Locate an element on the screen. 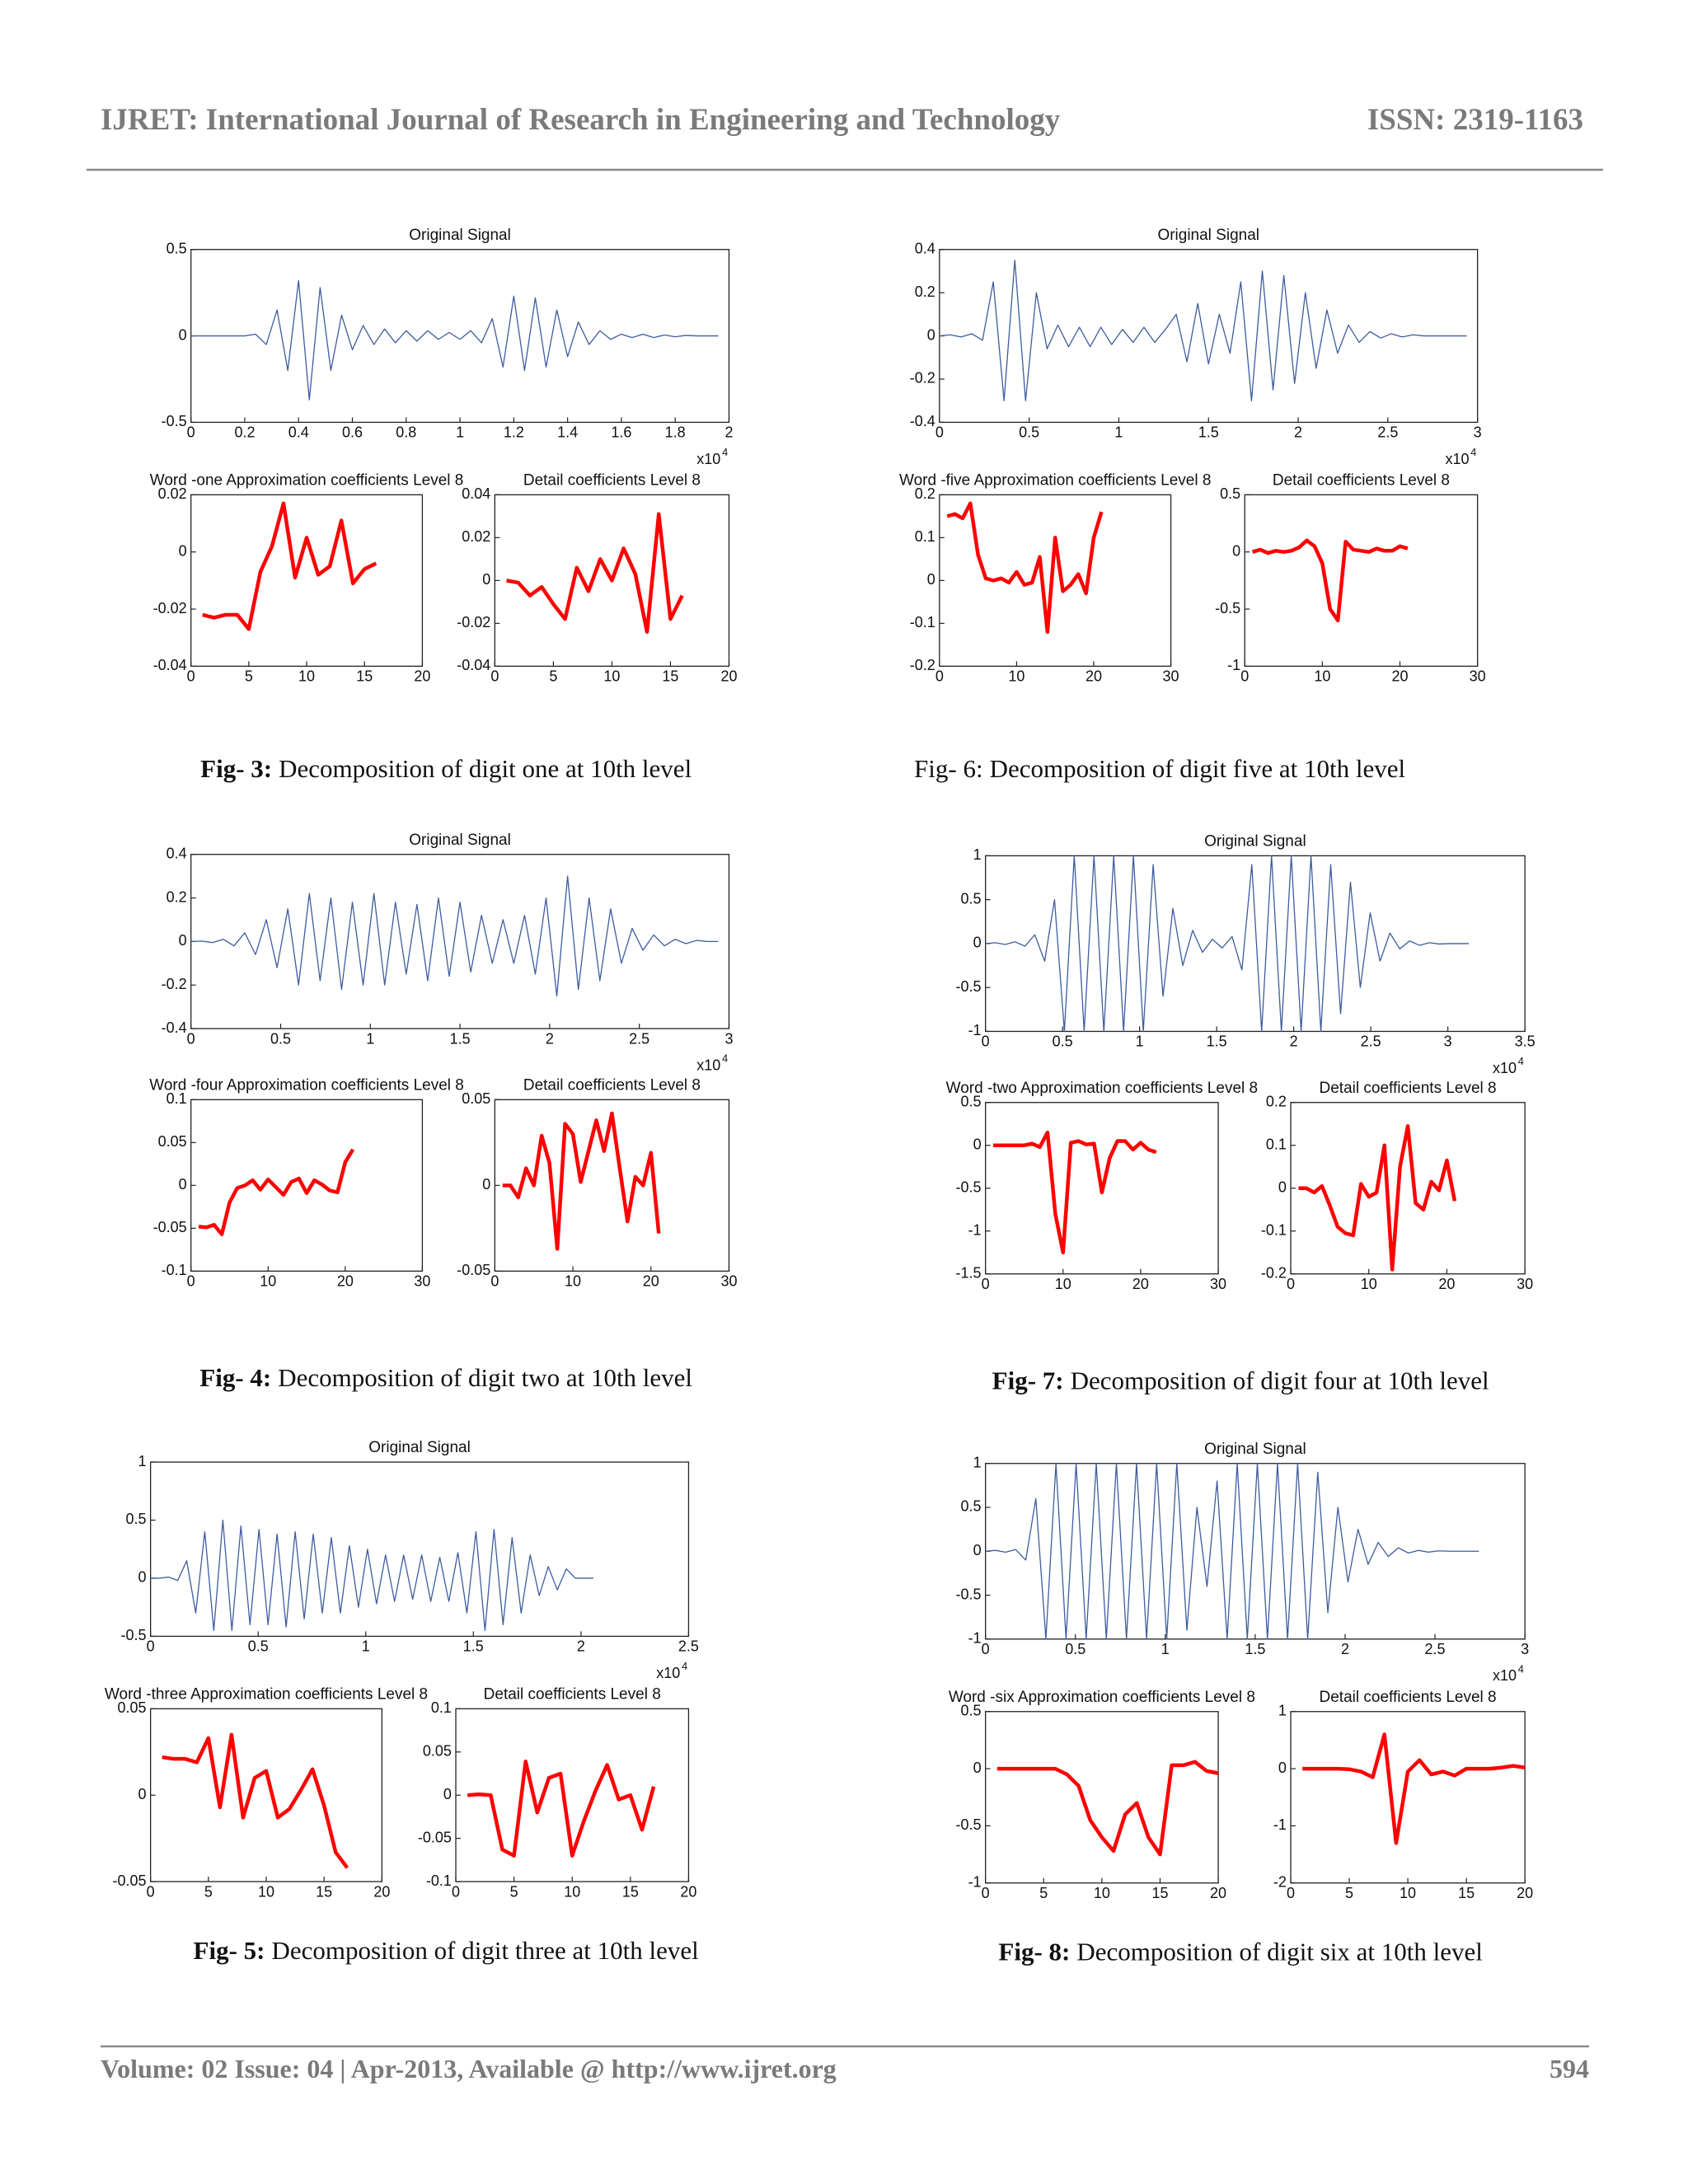  caption-label: Fig- 6: is located at coordinates (949, 768).